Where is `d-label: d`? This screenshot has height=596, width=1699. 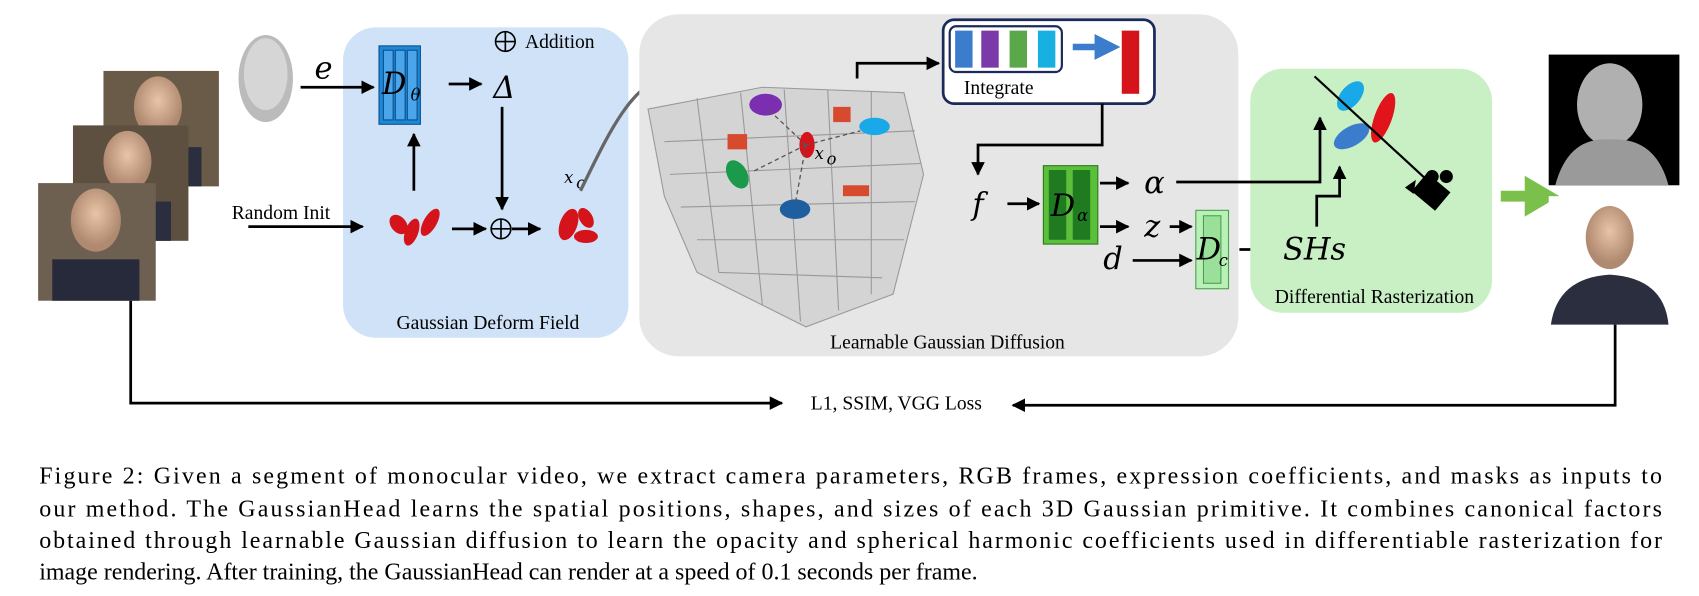
d-label: d is located at coordinates (1113, 259).